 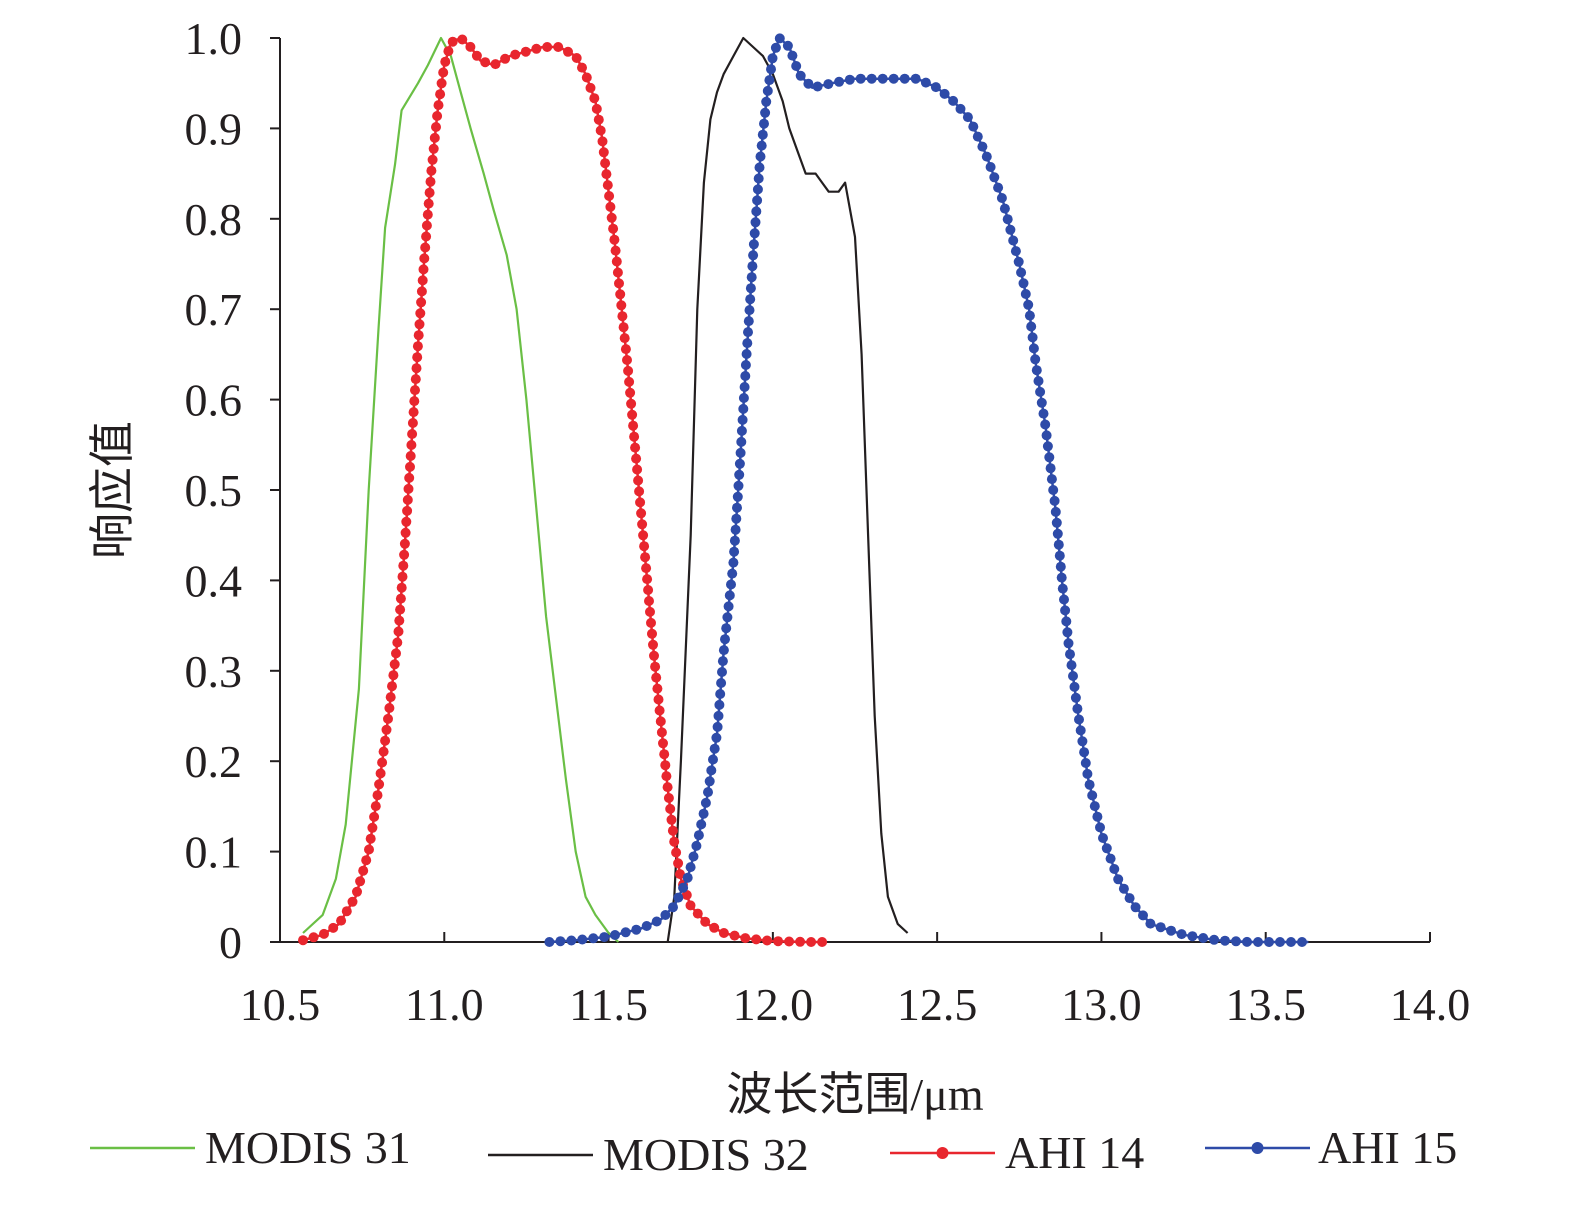 I want to click on x-tick-label: 14.0, so click(x=1430, y=1004).